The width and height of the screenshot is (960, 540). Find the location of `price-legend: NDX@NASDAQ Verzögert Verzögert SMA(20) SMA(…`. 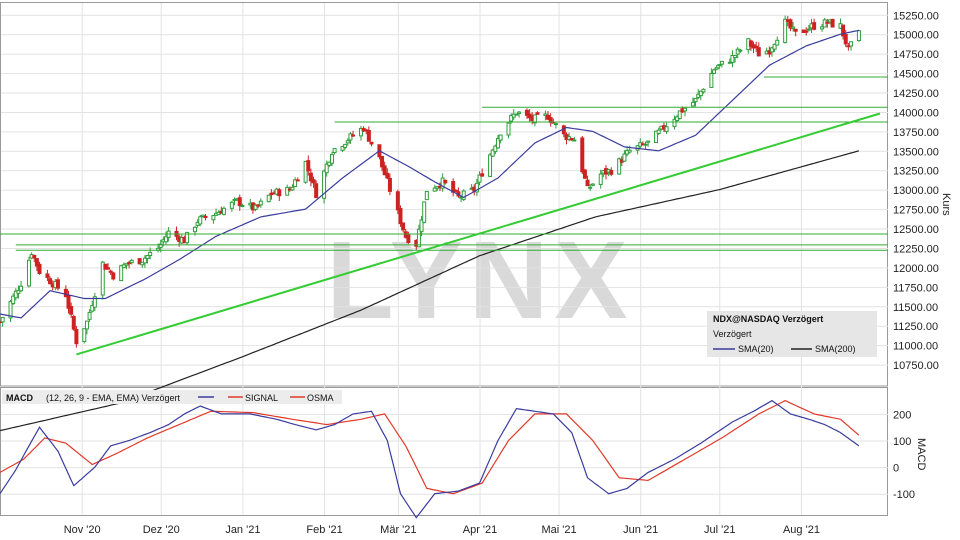

price-legend: NDX@NASDAQ Verzögert Verzögert SMA(20) SMA(… is located at coordinates (792, 334).